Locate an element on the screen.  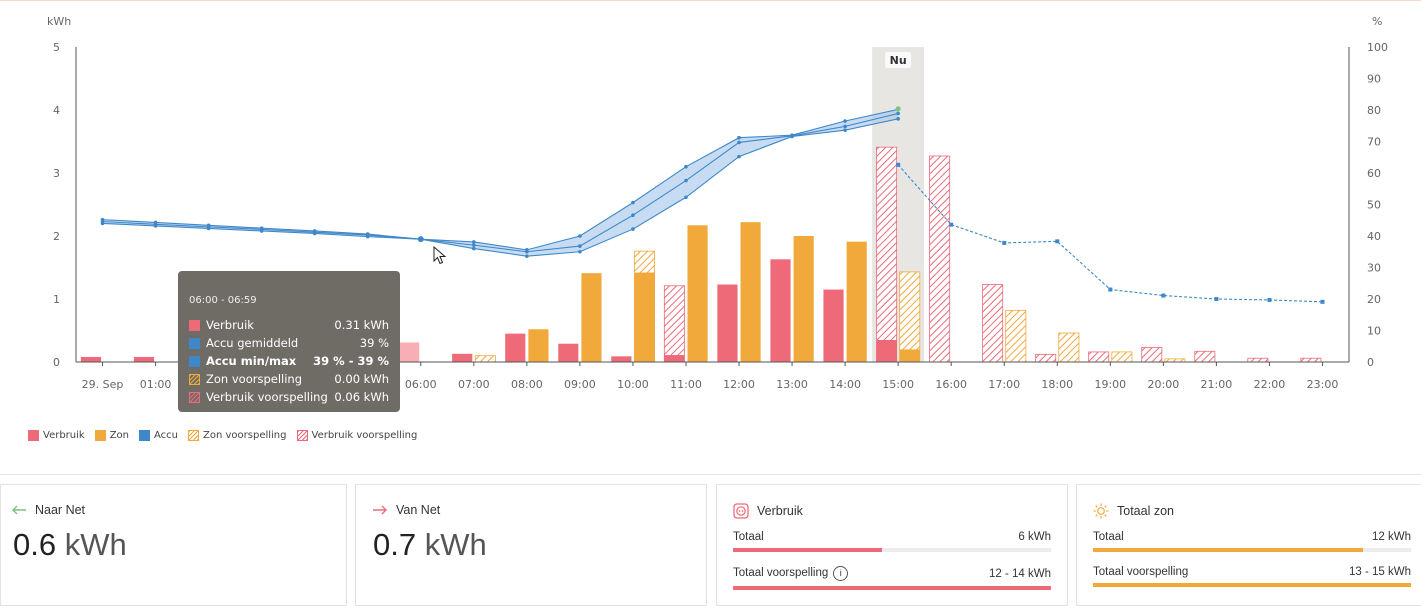
legend-item: Zon voorspelling is located at coordinates (237, 435).